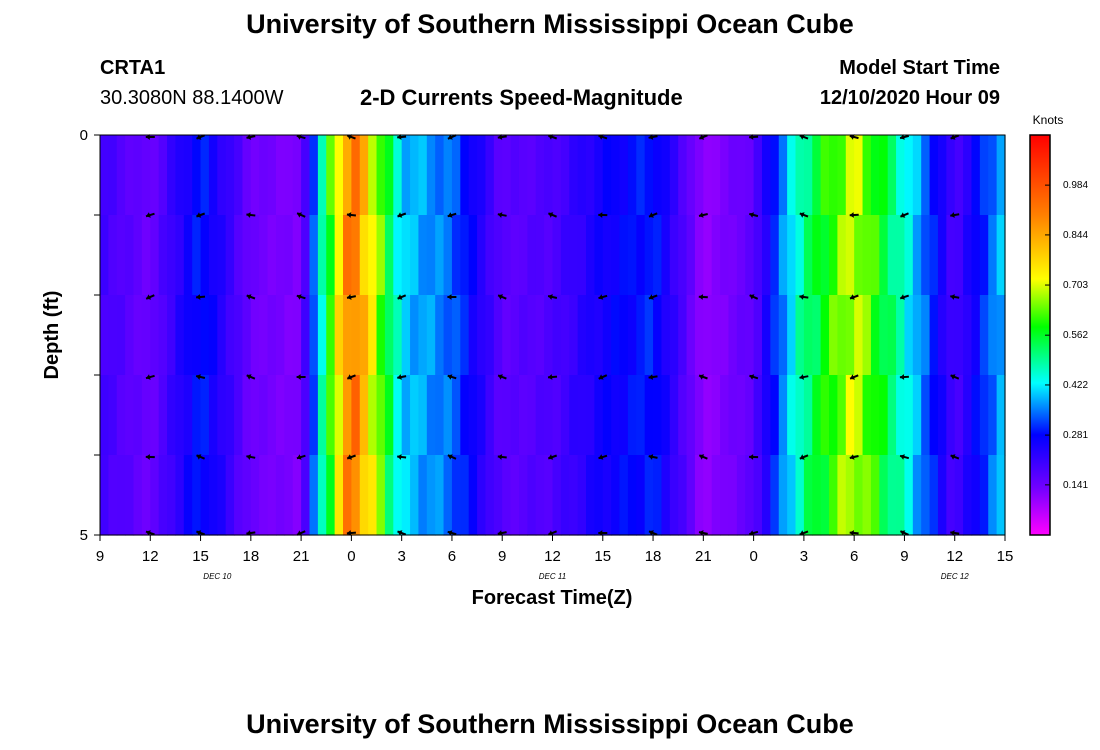 The image size is (1100, 750). What do you see at coordinates (84, 135) in the screenshot?
I see `y-tick-label: 0` at bounding box center [84, 135].